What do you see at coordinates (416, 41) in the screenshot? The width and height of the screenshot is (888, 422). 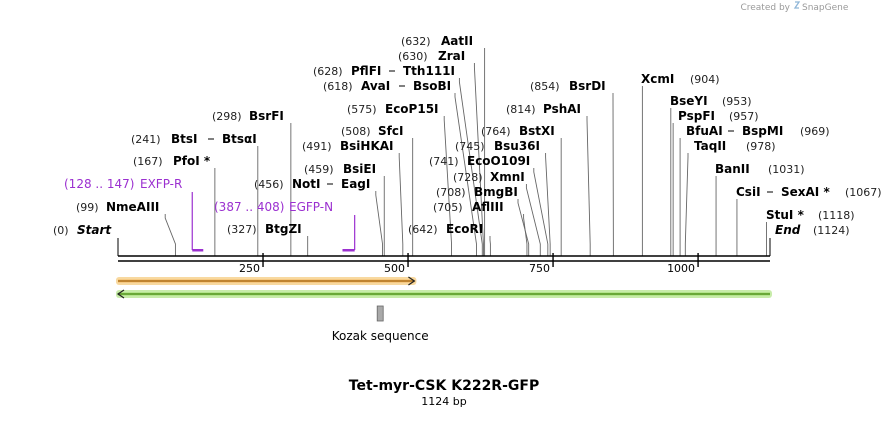 I see `site-position: (632)` at bounding box center [416, 41].